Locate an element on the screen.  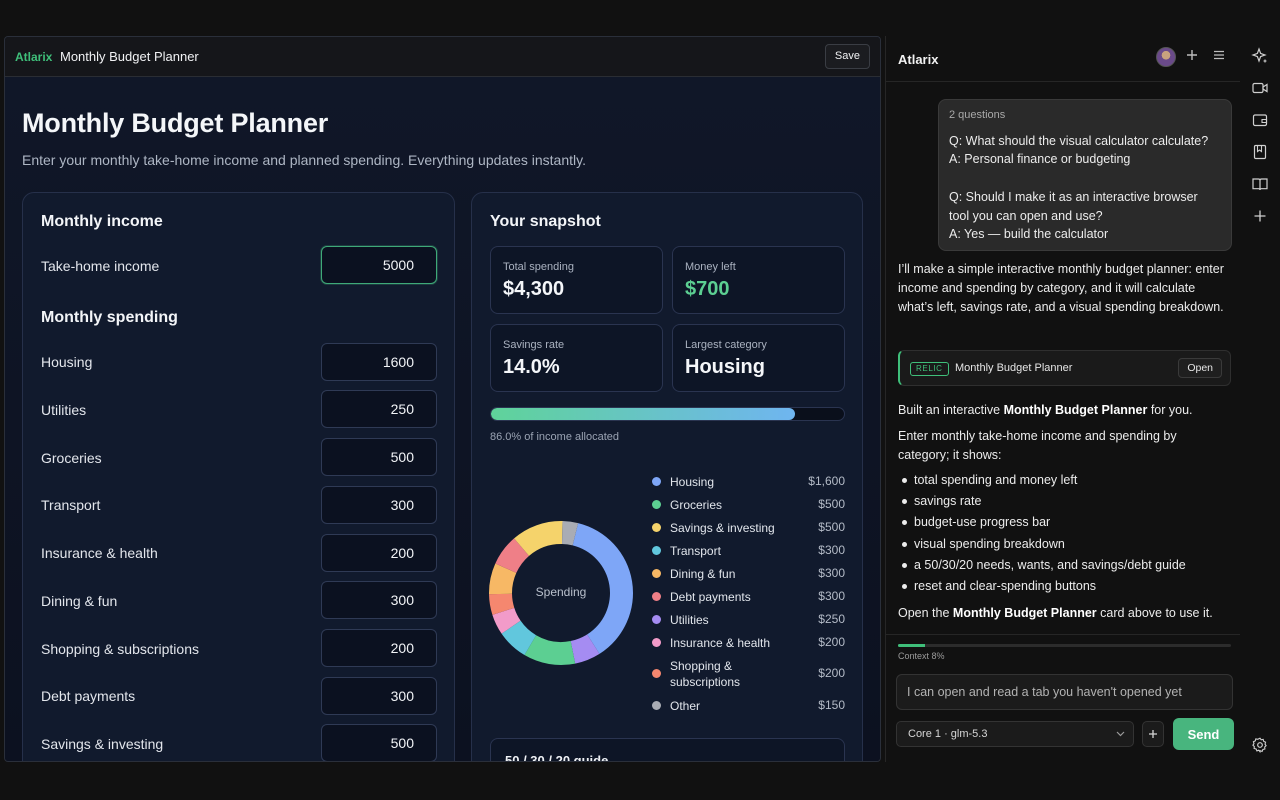
legend-value: $500 is located at coordinates (831, 504).